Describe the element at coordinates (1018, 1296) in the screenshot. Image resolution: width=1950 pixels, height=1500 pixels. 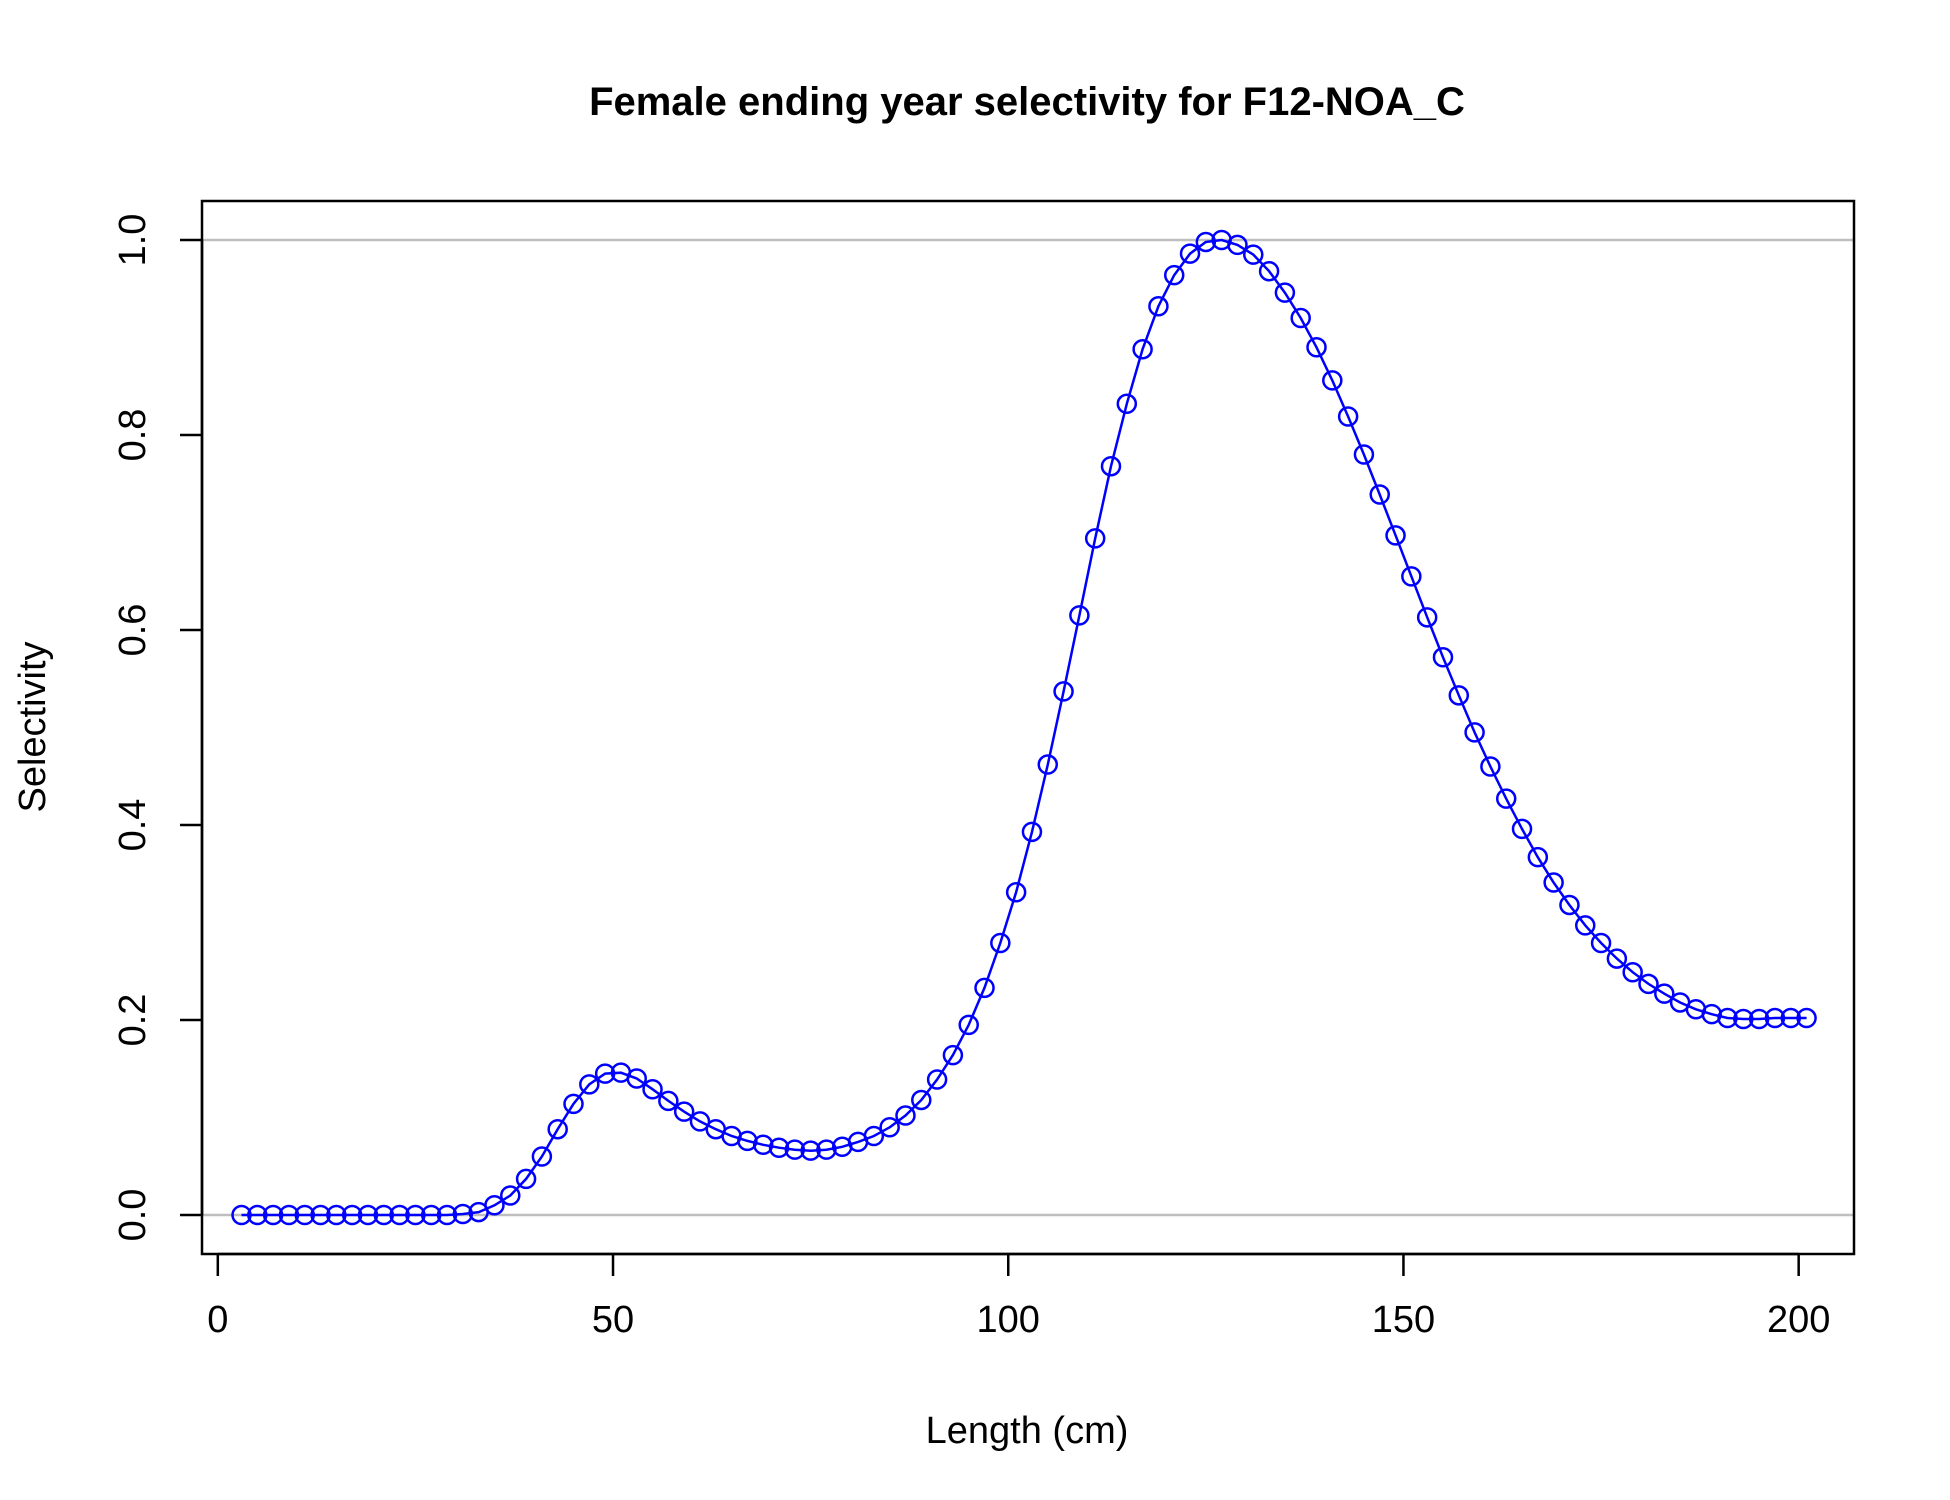
I see `x-axis: 0 50 100 150 200` at that location.